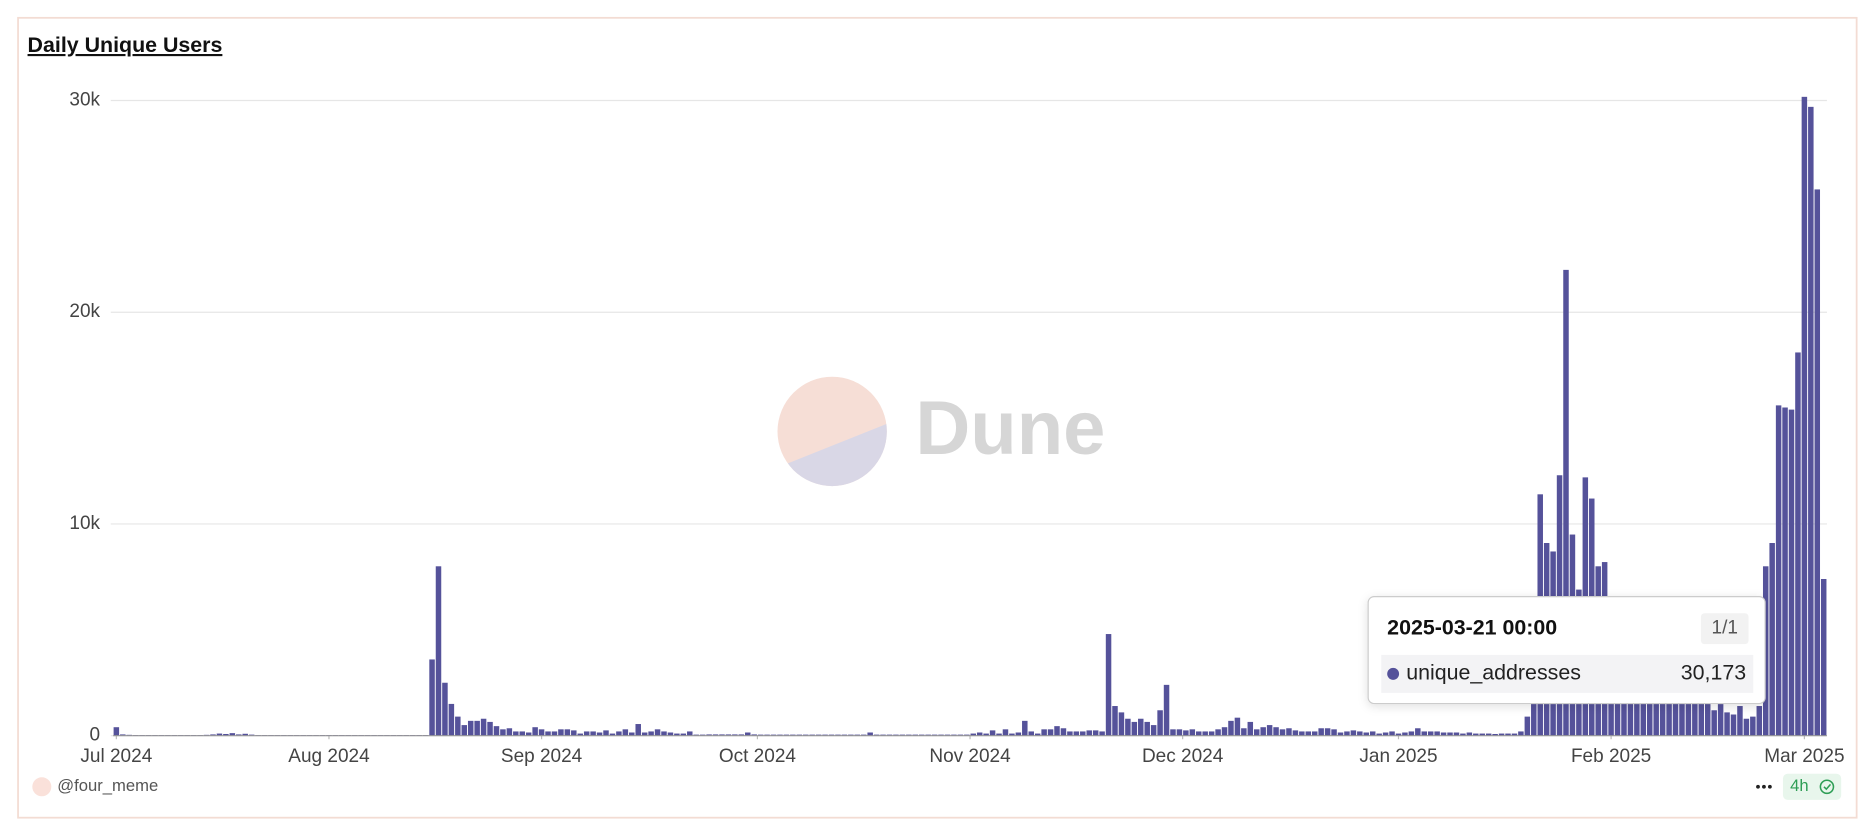 This screenshot has width=1864, height=826. I want to click on tooltip-swatch, so click(1393, 673).